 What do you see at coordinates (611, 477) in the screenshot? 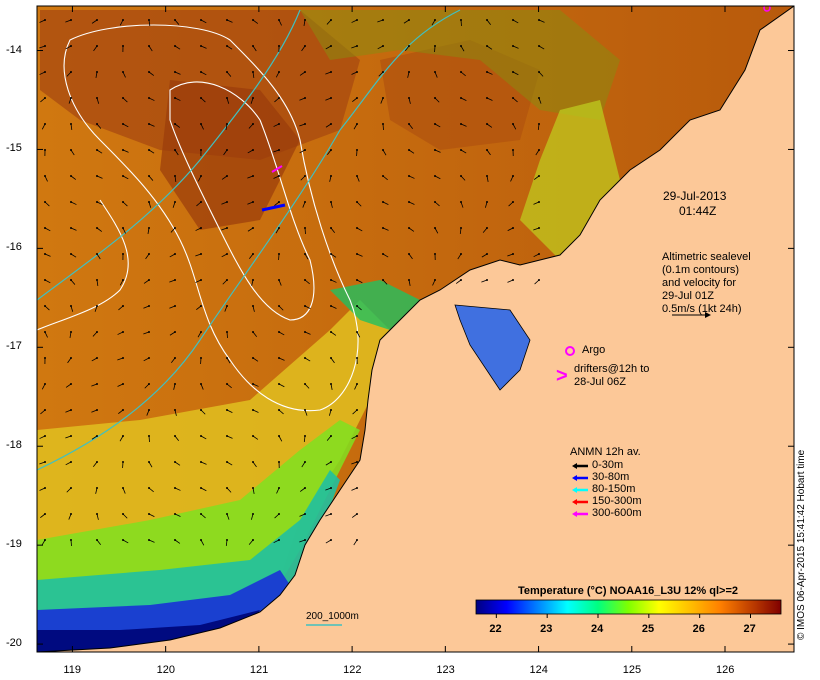
I see `anmn-legend-label: 30-80m` at bounding box center [611, 477].